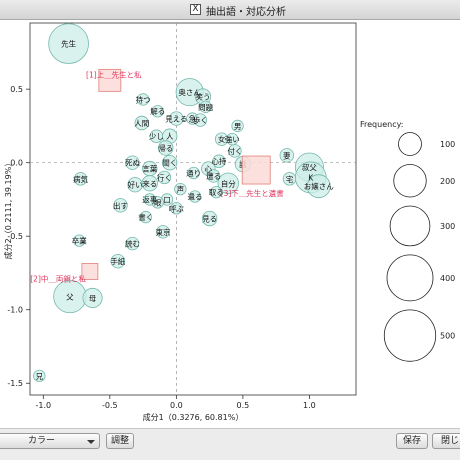 The image size is (460, 460). I want to click on word-label: 卒業, so click(79, 241).